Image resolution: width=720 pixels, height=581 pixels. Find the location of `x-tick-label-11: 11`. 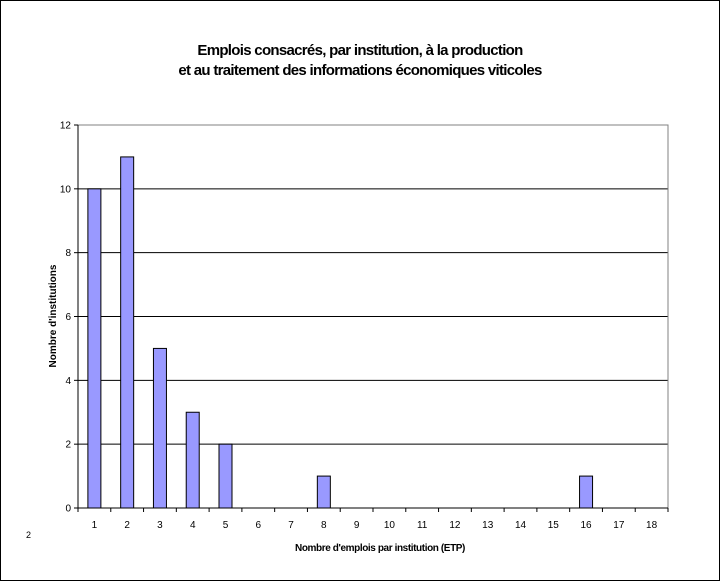

x-tick-label-11: 11 is located at coordinates (422, 525).